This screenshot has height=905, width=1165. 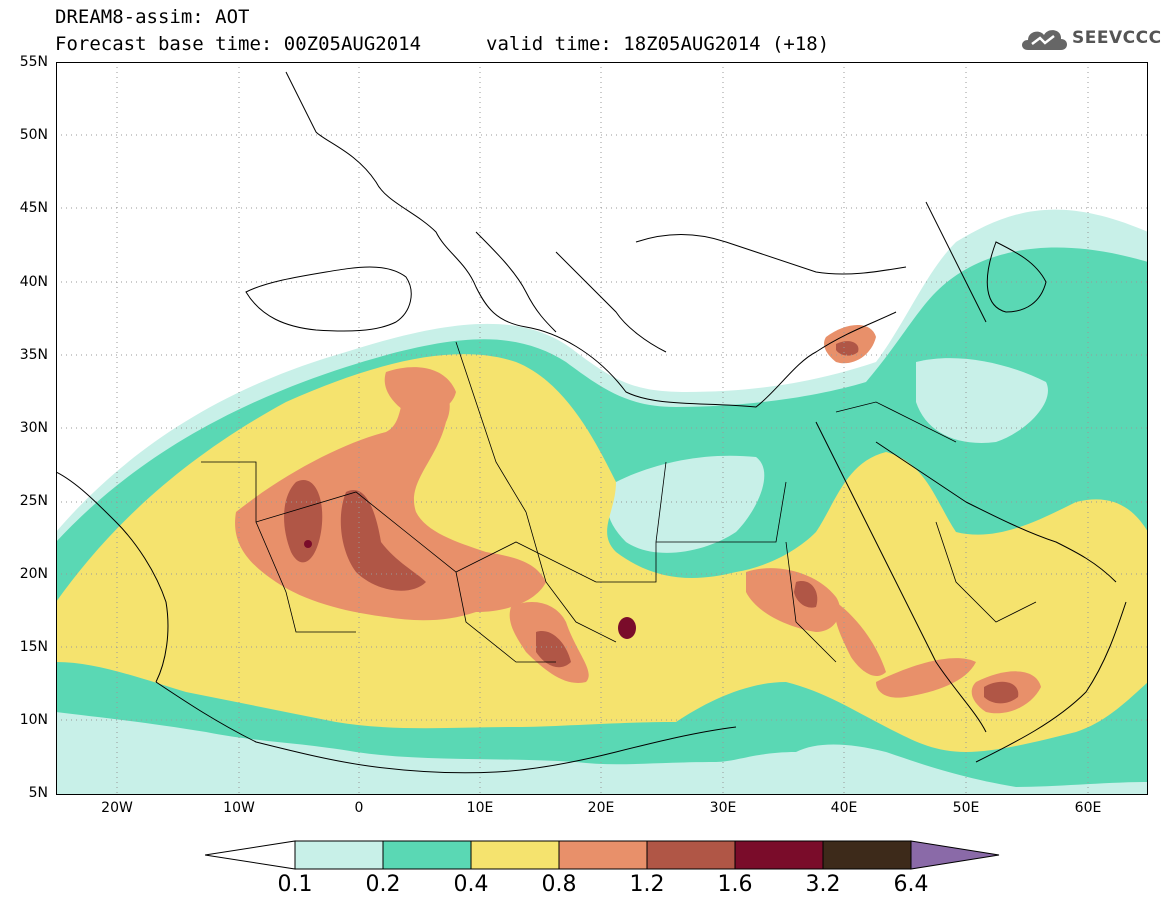 What do you see at coordinates (911, 884) in the screenshot?
I see `colorbar-label-6-4: 6.4` at bounding box center [911, 884].